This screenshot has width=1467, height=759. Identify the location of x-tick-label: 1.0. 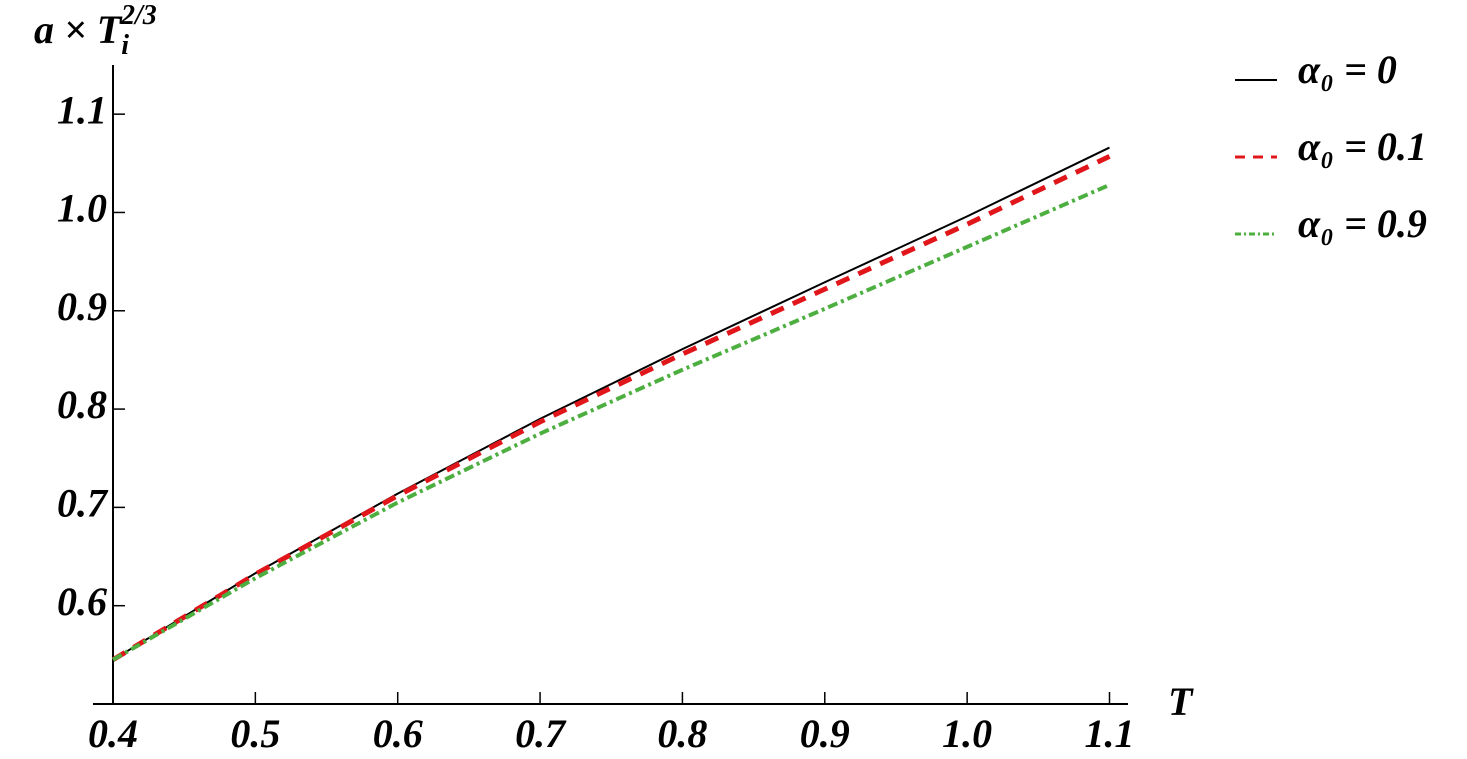
(967, 733).